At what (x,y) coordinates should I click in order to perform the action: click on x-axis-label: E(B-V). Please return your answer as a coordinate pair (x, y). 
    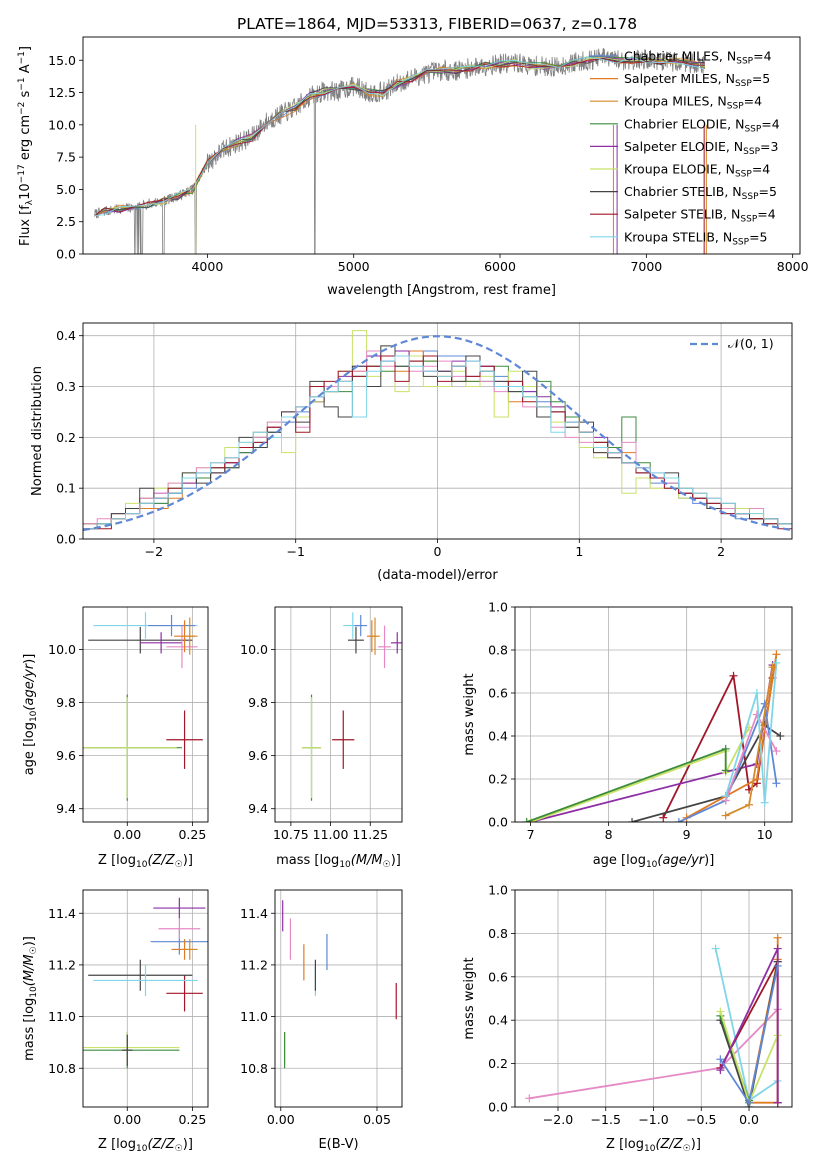
    Looking at the image, I should click on (338, 1144).